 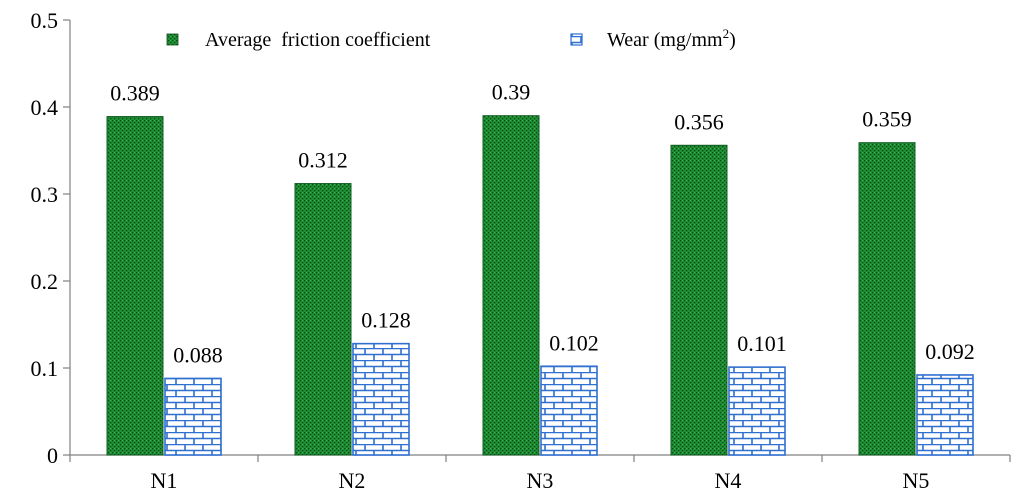 What do you see at coordinates (135, 93) in the screenshot?
I see `data-label-friction: 0.389` at bounding box center [135, 93].